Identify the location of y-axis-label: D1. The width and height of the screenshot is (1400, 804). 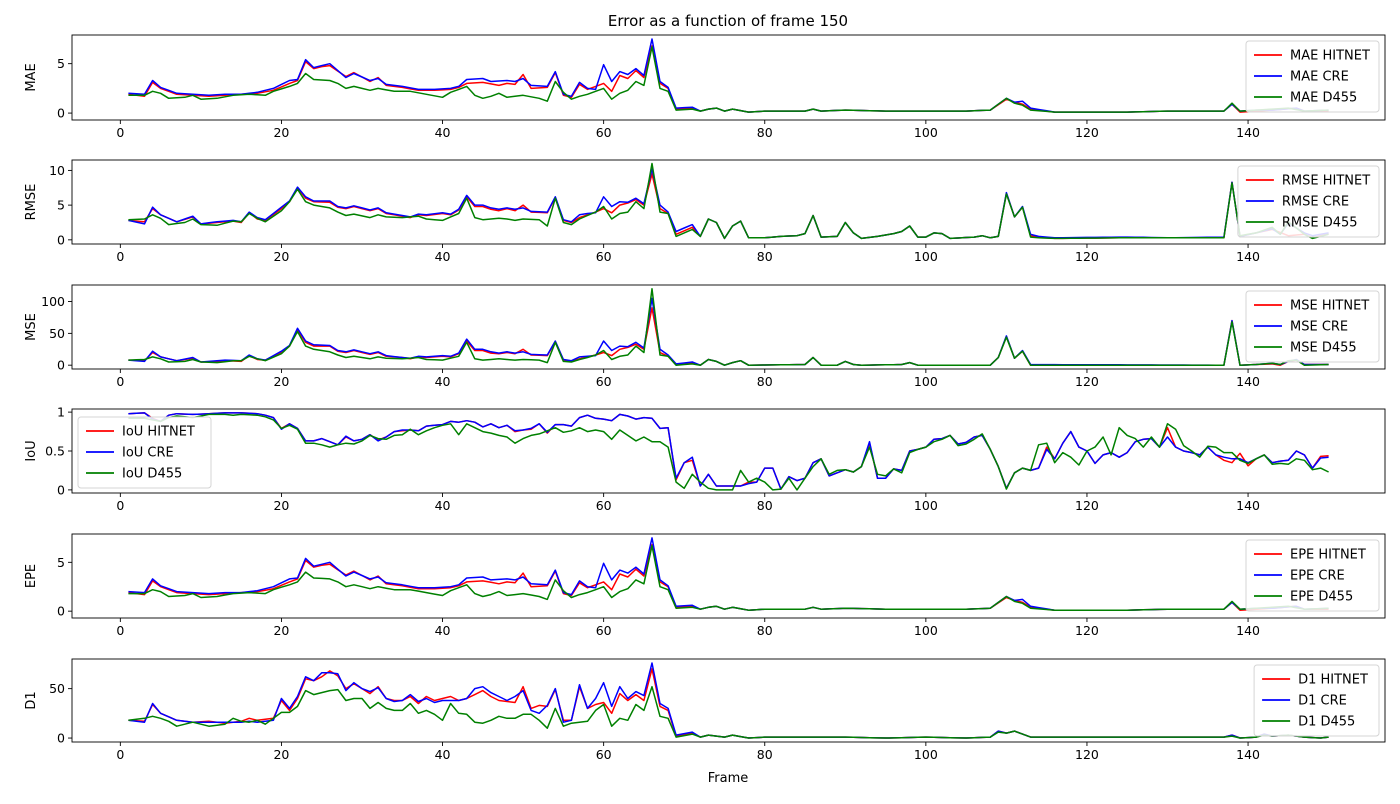
(31, 700).